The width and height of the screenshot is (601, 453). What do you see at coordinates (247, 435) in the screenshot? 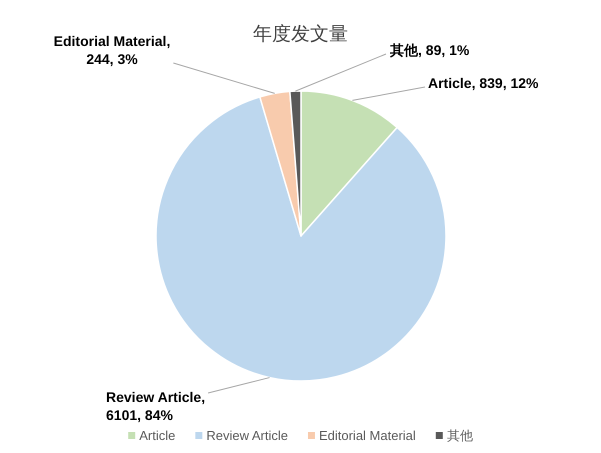
I see `legend-label: Review Article` at bounding box center [247, 435].